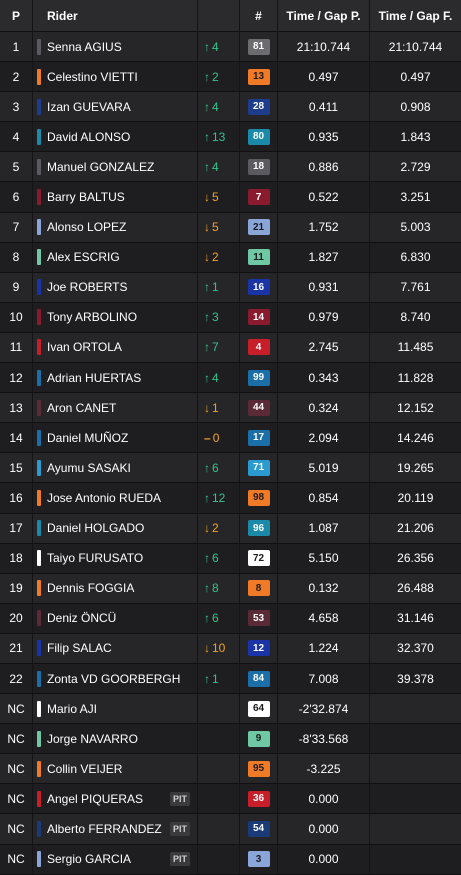 Image resolution: width=461 pixels, height=875 pixels. I want to click on rider-name: Zonta VD GOORBERGH, so click(114, 678).